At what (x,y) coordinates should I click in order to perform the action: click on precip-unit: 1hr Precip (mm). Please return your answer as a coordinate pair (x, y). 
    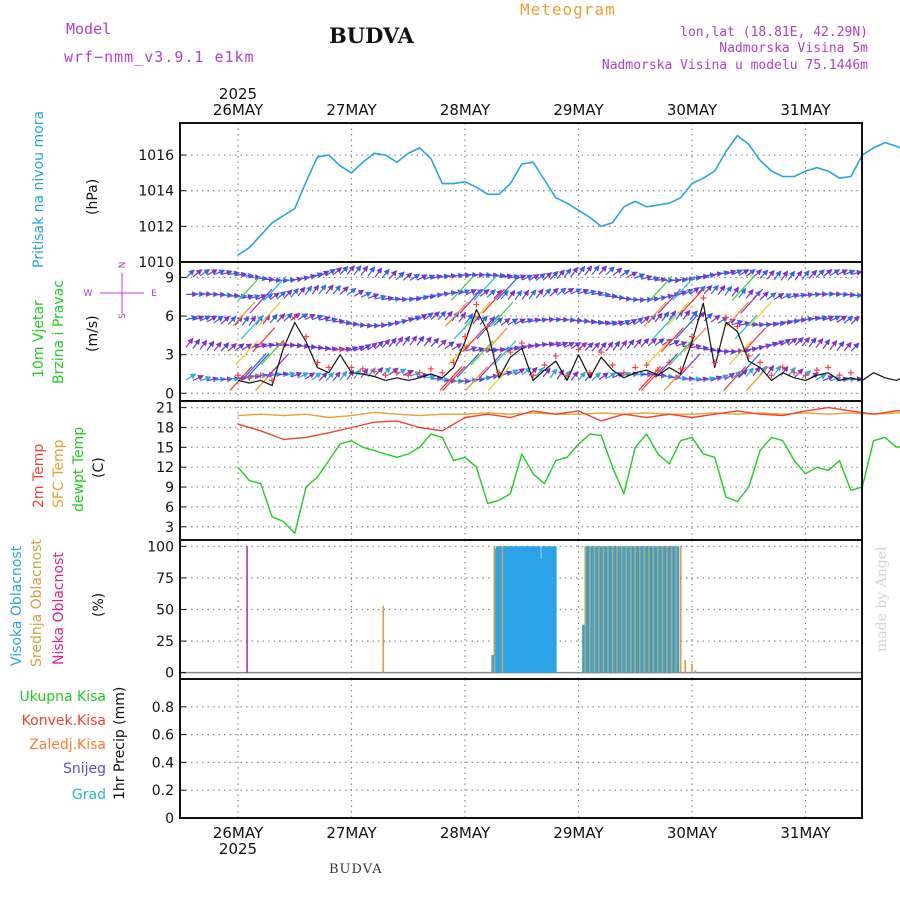
    Looking at the image, I should click on (120, 743).